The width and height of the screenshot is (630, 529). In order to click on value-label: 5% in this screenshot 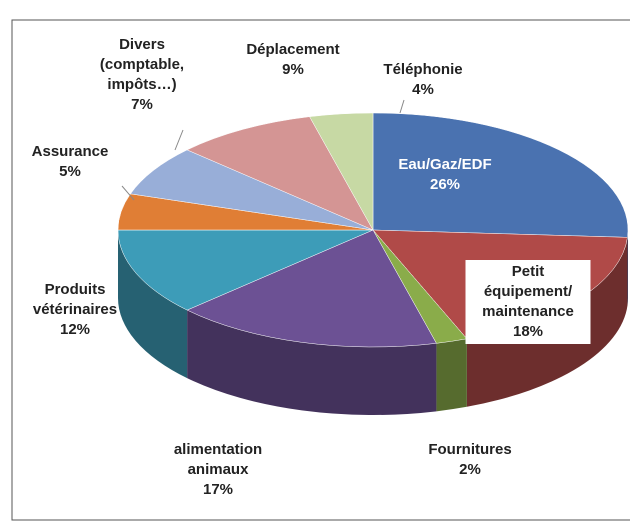, I will do `click(70, 171)`.